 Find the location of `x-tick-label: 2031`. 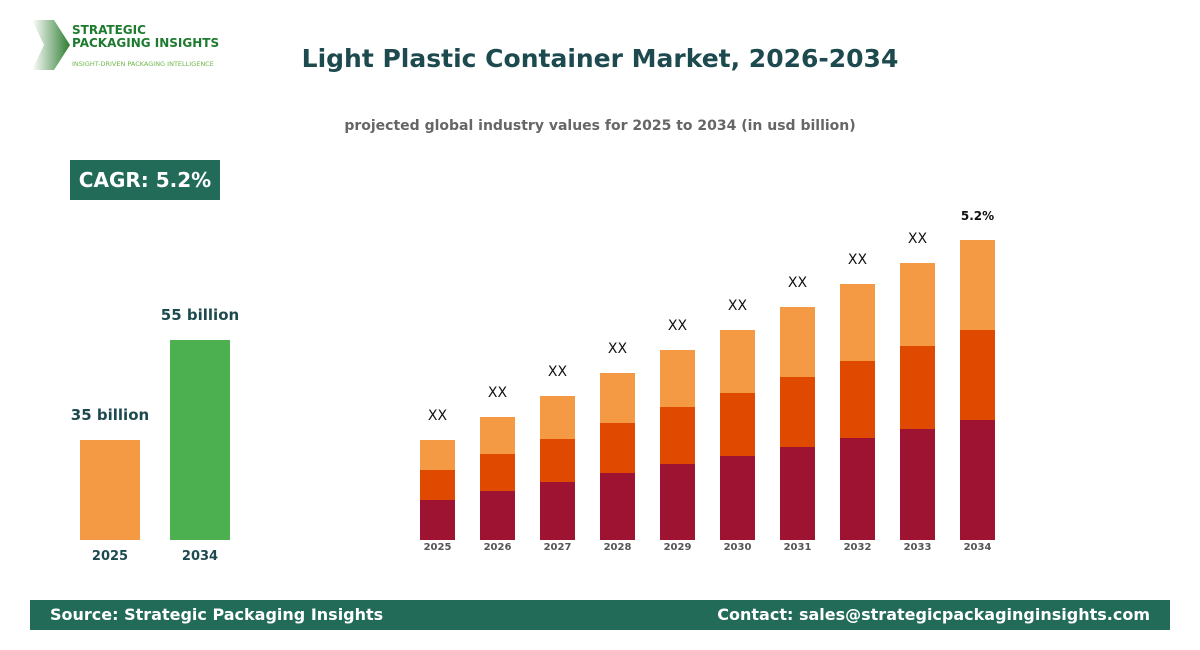

x-tick-label: 2031 is located at coordinates (798, 547).